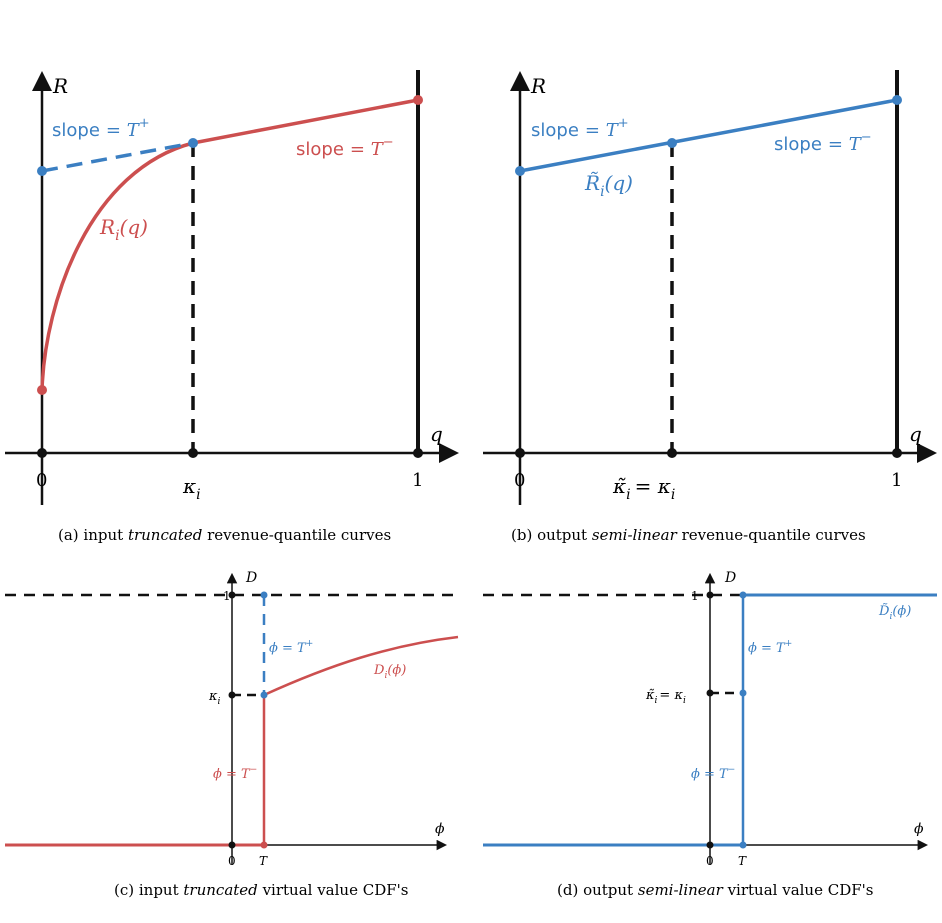 The image size is (942, 923). I want to click on curve-label: R̃i(q), so click(608, 185).